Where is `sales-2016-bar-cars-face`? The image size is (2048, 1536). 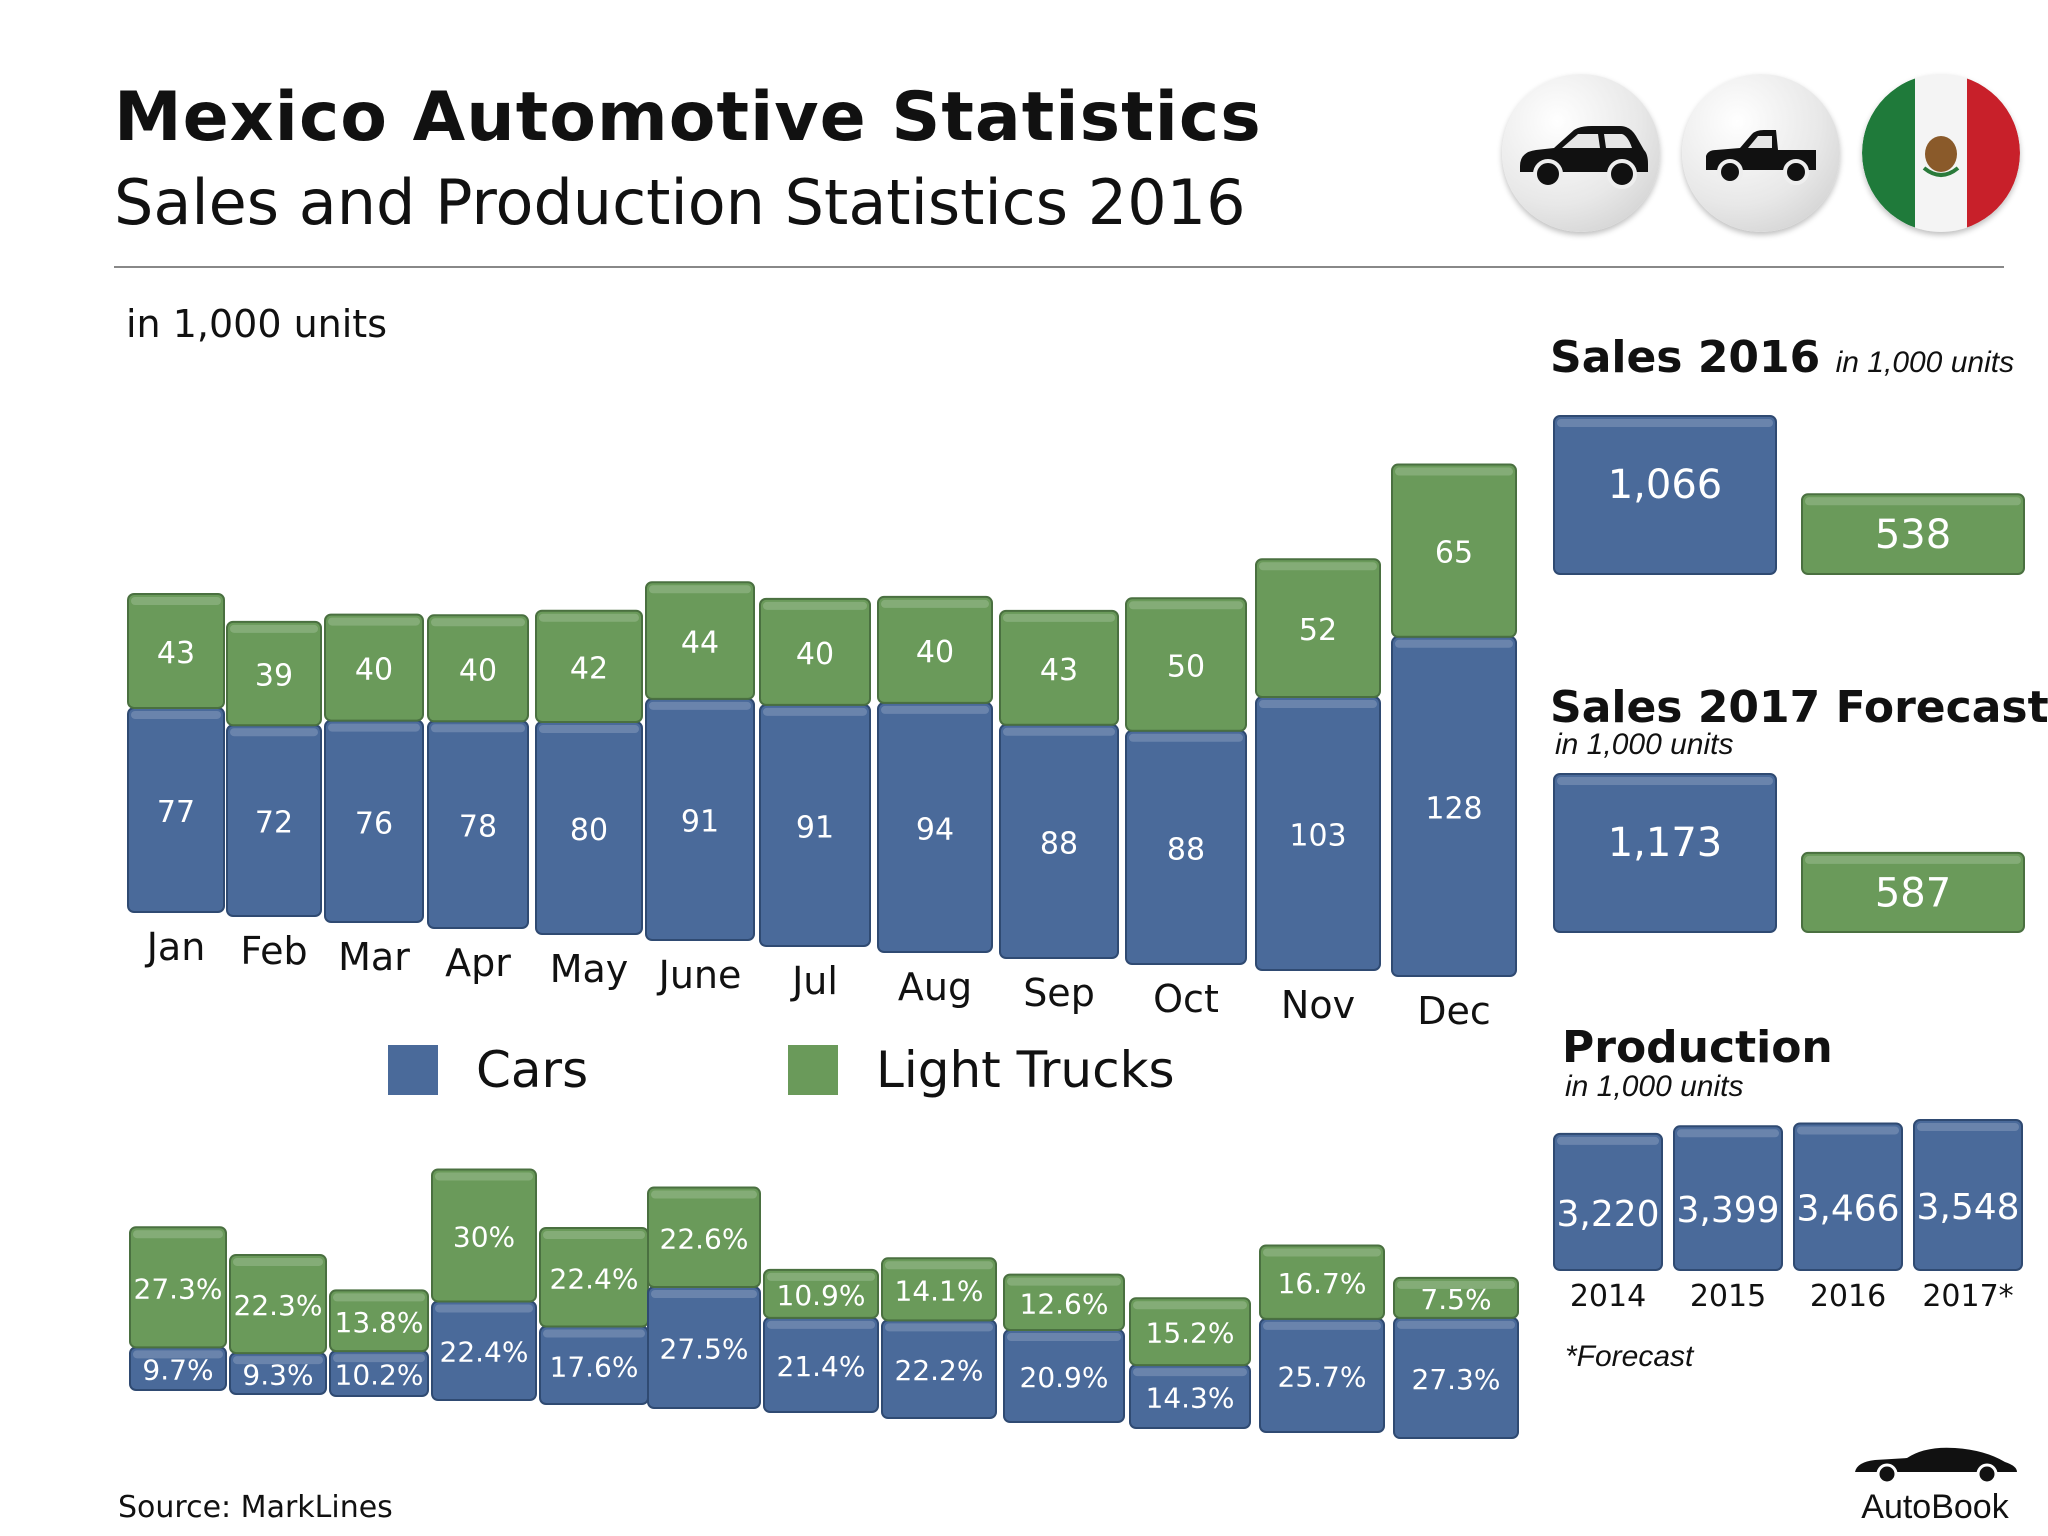
sales-2016-bar-cars-face is located at coordinates (1665, 495).